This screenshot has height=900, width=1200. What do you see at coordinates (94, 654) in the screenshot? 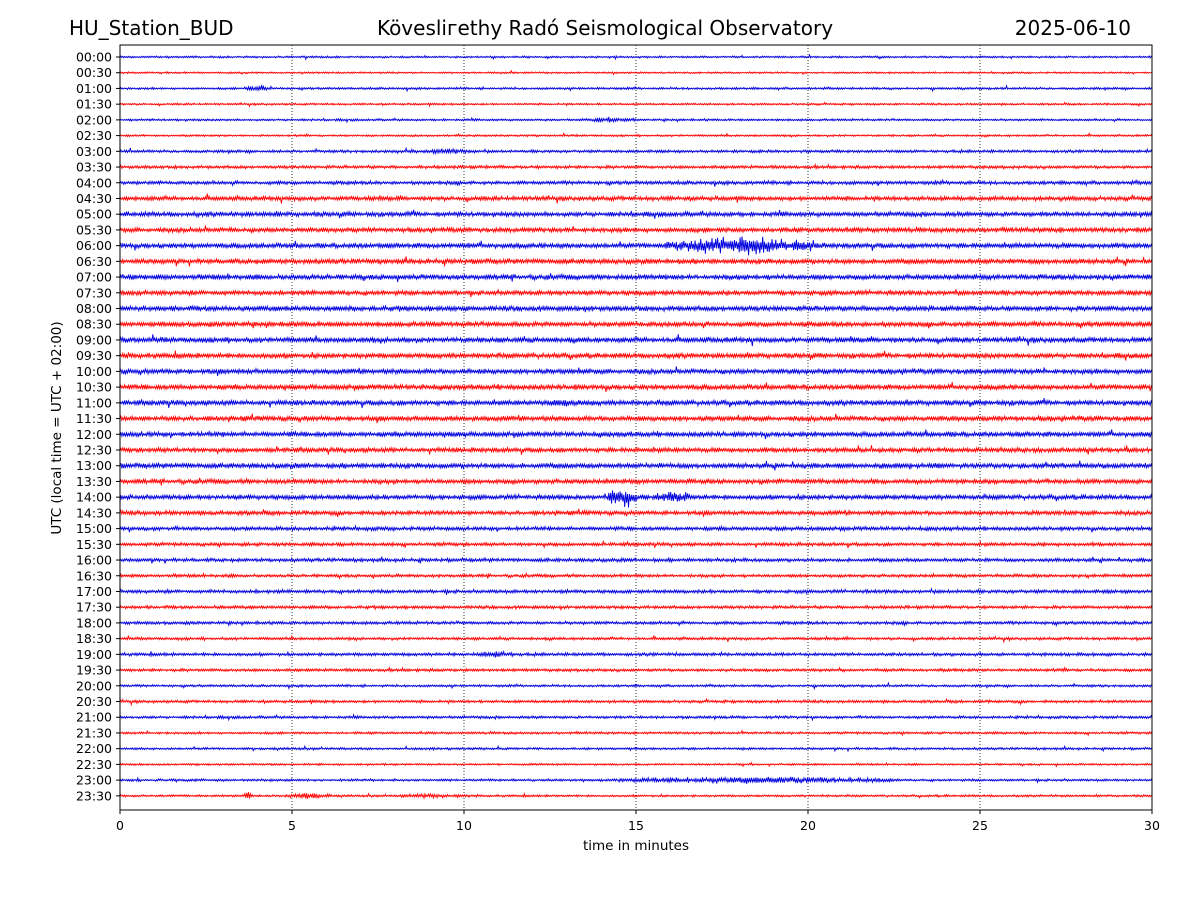
I see `y-tick-label: 19:00` at bounding box center [94, 654].